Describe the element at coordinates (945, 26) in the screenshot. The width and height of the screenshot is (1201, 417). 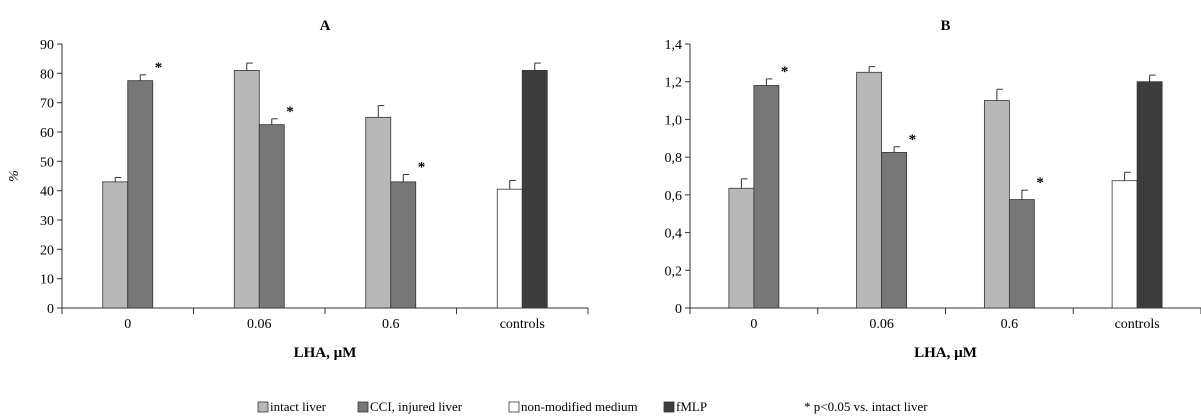
I see `chart-title: B` at that location.